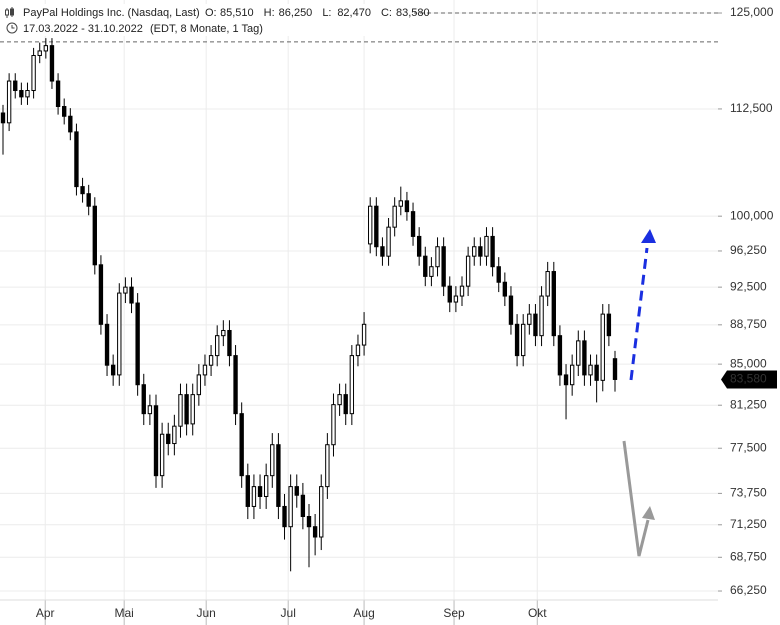 Image resolution: width=780 pixels, height=625 pixels. I want to click on y-tick-label: 85,000, so click(748, 363).